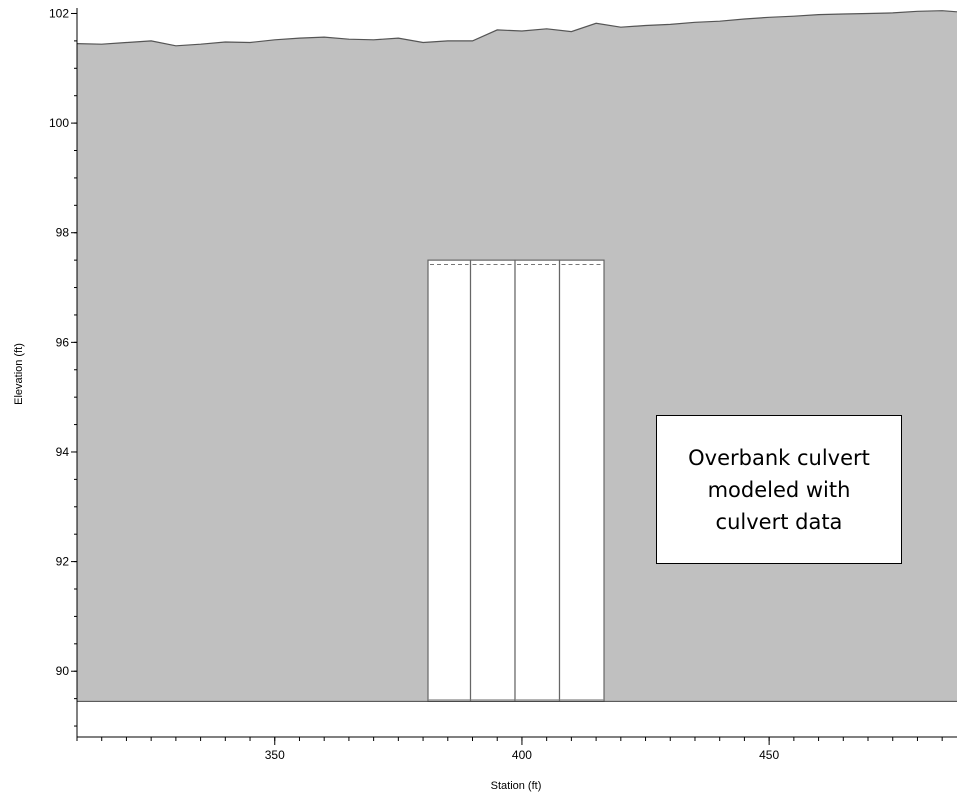 The image size is (957, 797). I want to click on y-tick-label: 98, so click(63, 233).